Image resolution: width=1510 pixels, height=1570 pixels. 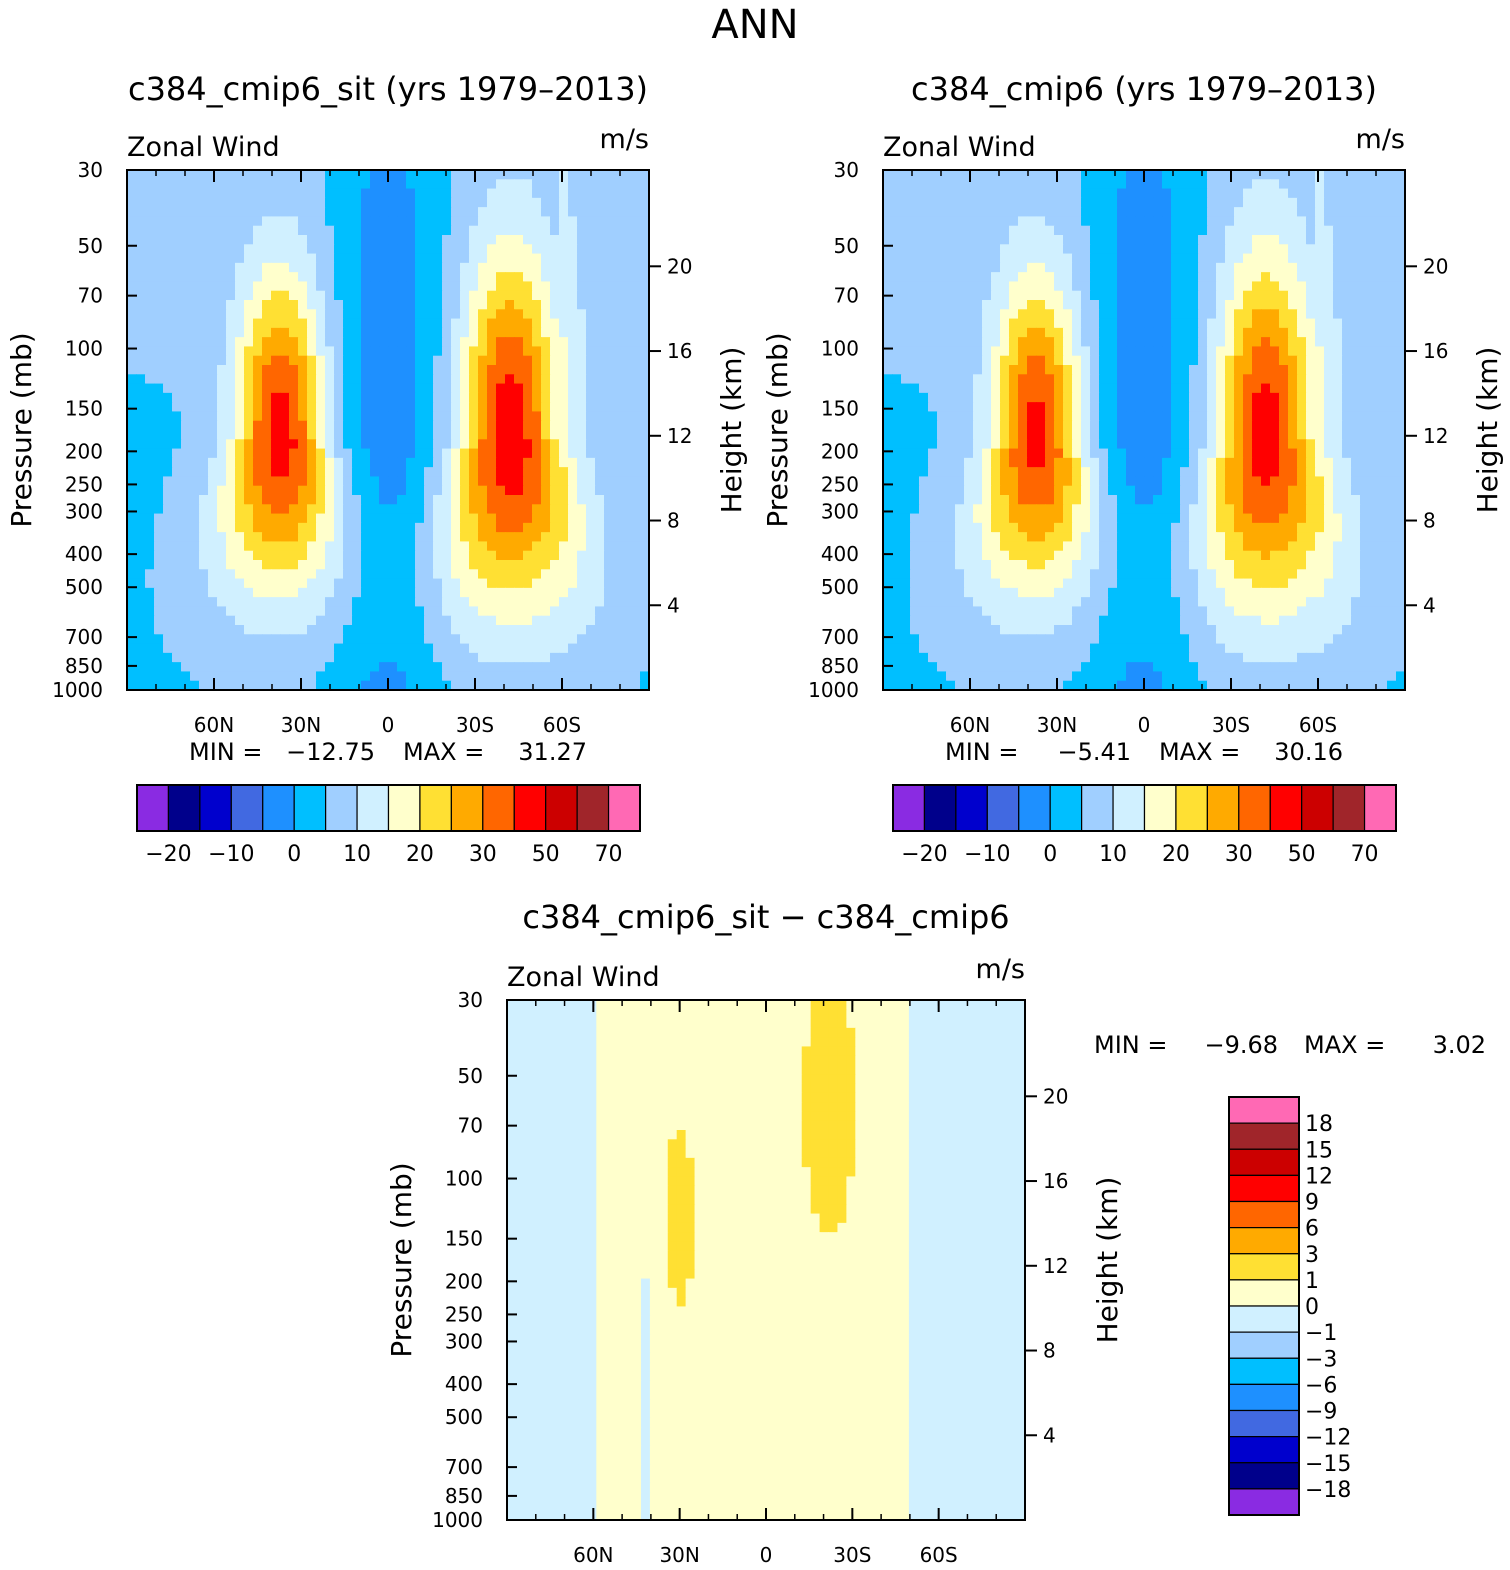 I want to click on lat-tick-label: 0, so click(x=388, y=725).